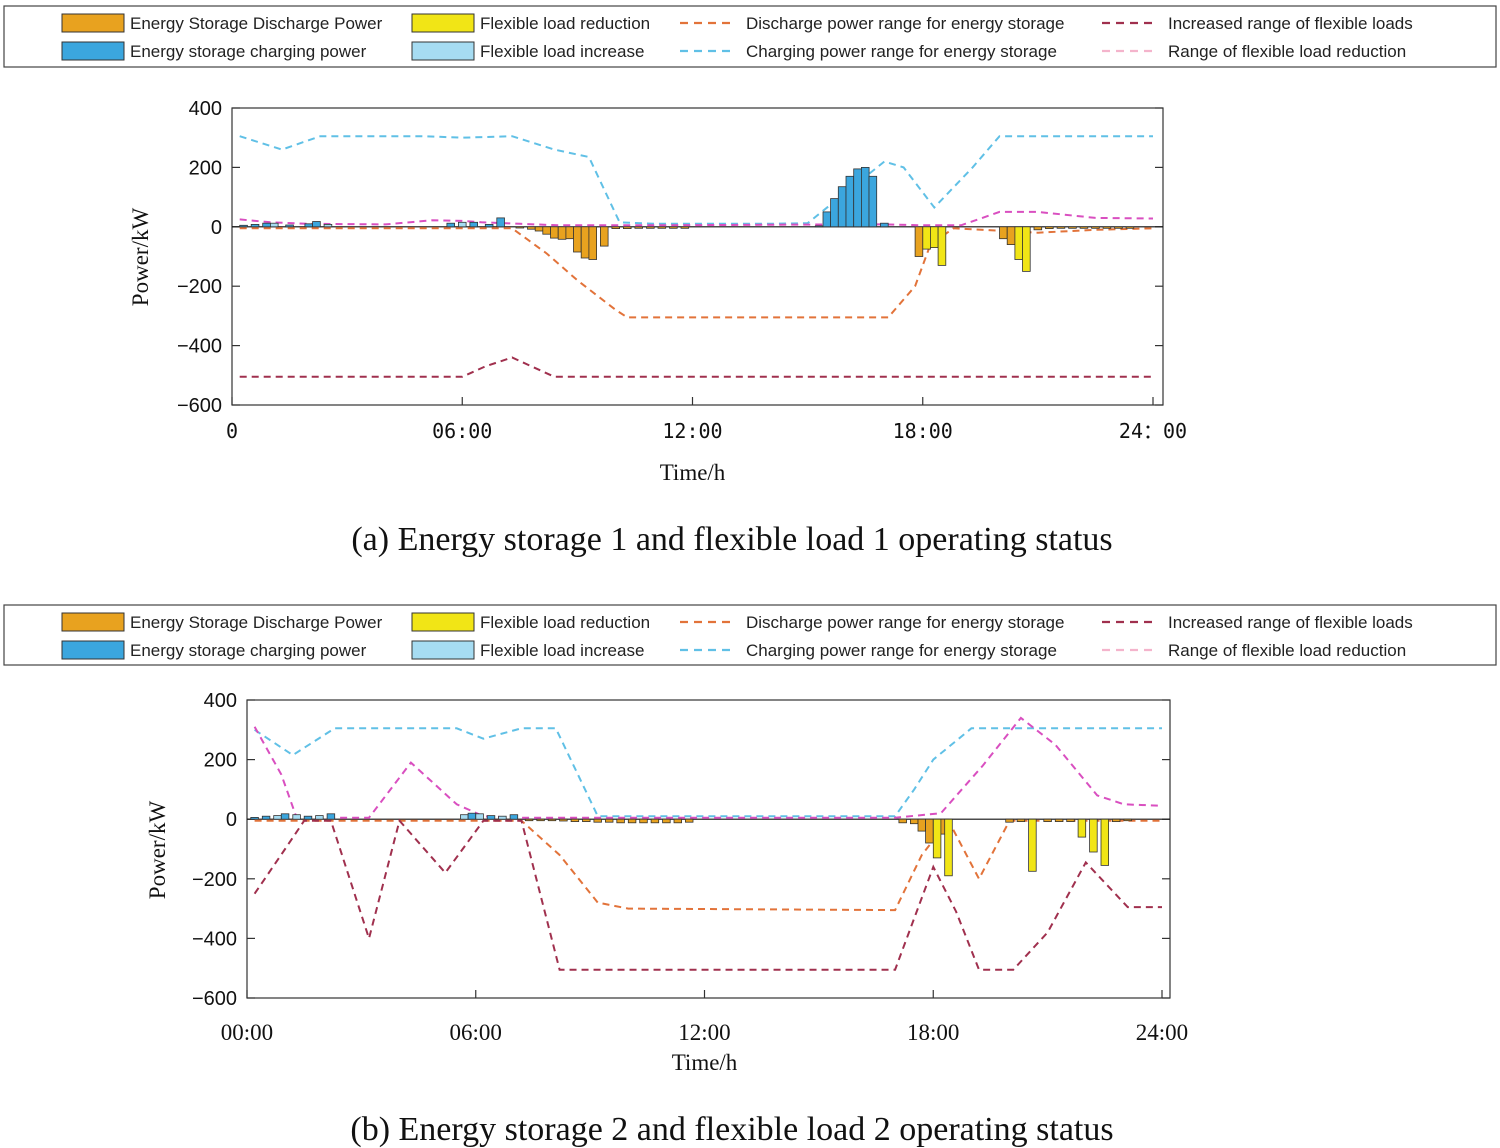  Describe the element at coordinates (1162, 1032) in the screenshot. I see `x-tick-label: 24:00` at that location.